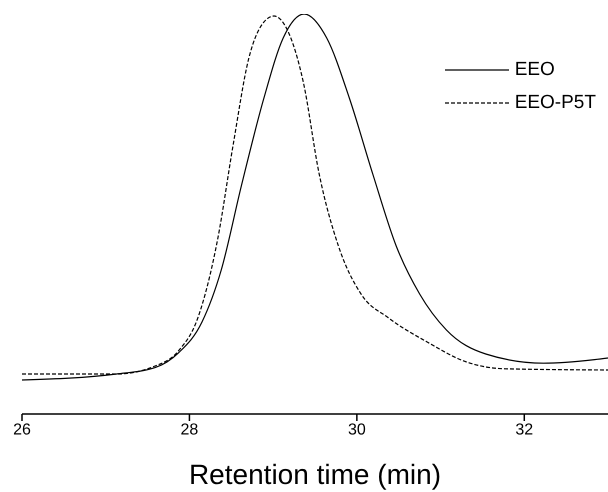 The image size is (608, 492). I want to click on x-axis-title: Retention time (min), so click(315, 474).